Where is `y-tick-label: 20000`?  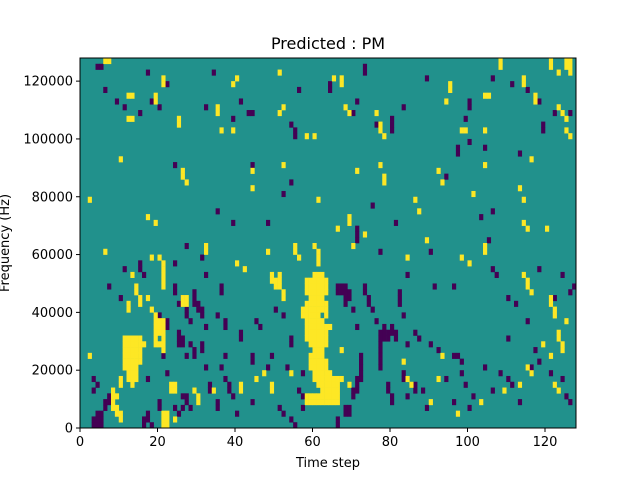
y-tick-label: 20000 is located at coordinates (52, 371).